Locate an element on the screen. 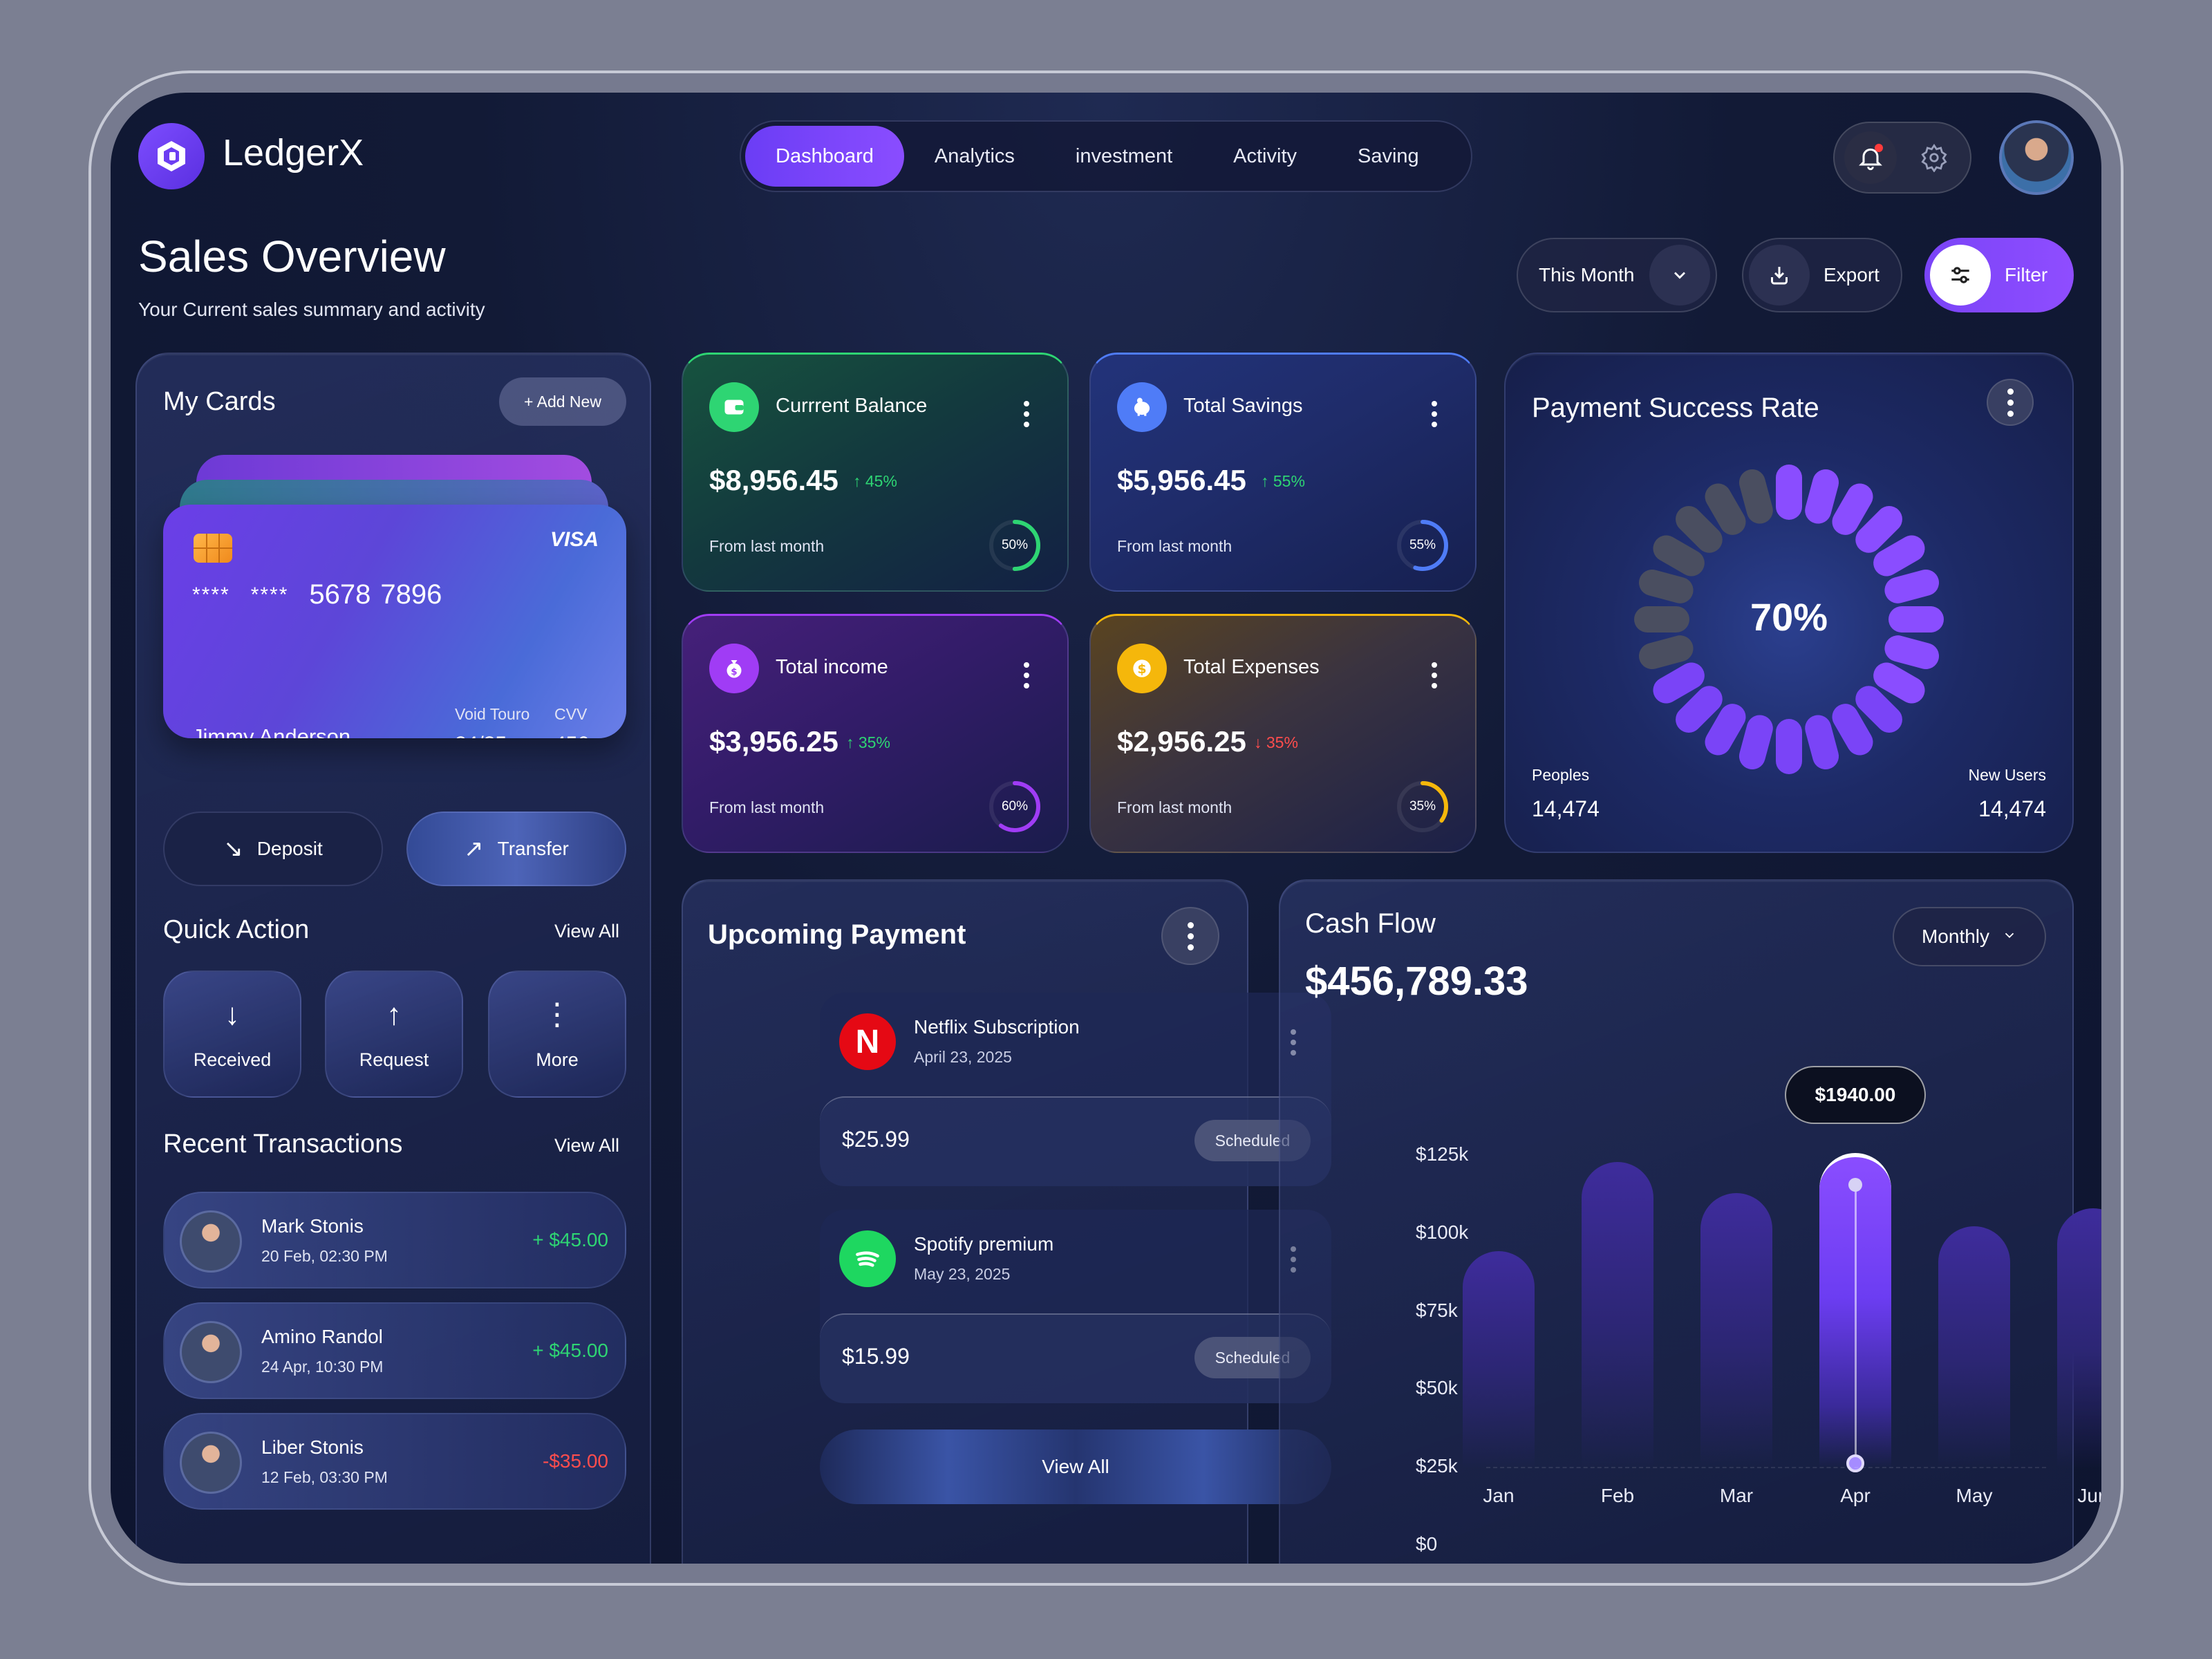  new-users-value: 14,474 is located at coordinates (2012, 808).